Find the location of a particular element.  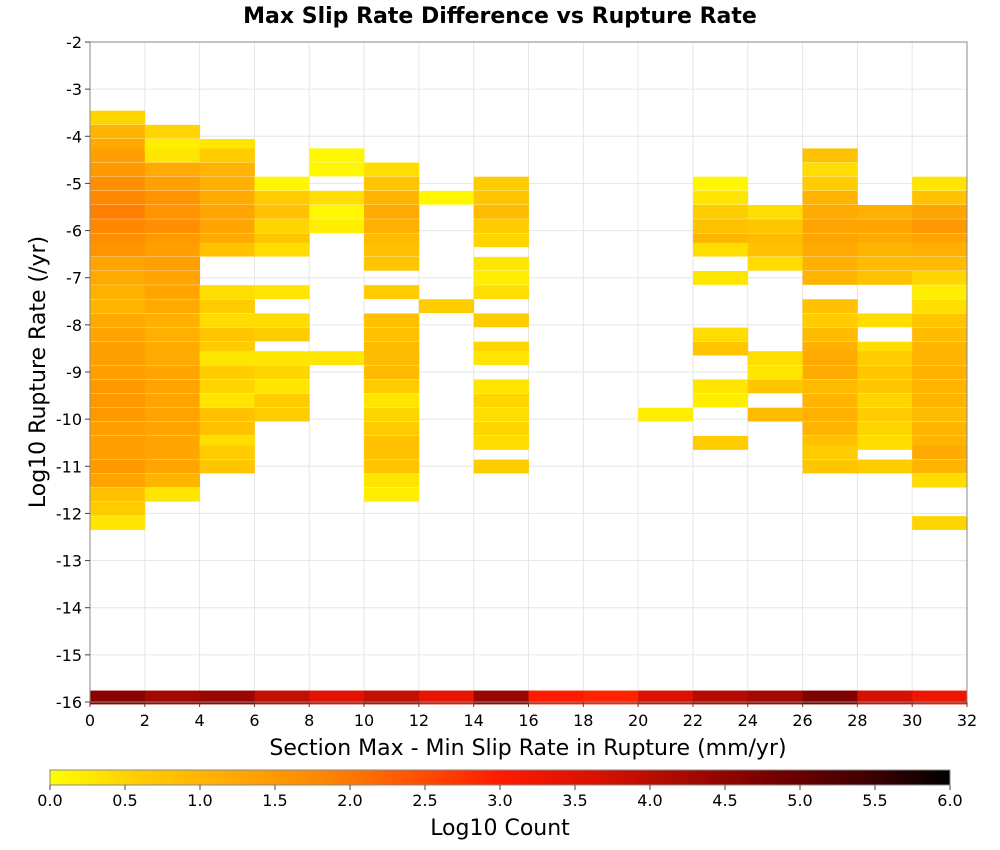

colorbar-tick-label: 0.5 is located at coordinates (124, 800).